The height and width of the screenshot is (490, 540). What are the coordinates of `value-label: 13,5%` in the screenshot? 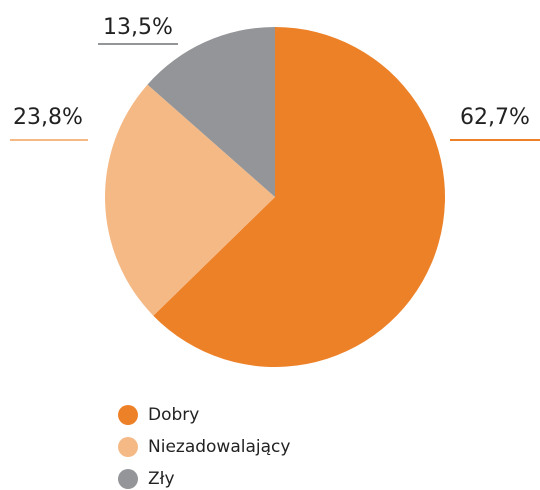 It's located at (138, 27).